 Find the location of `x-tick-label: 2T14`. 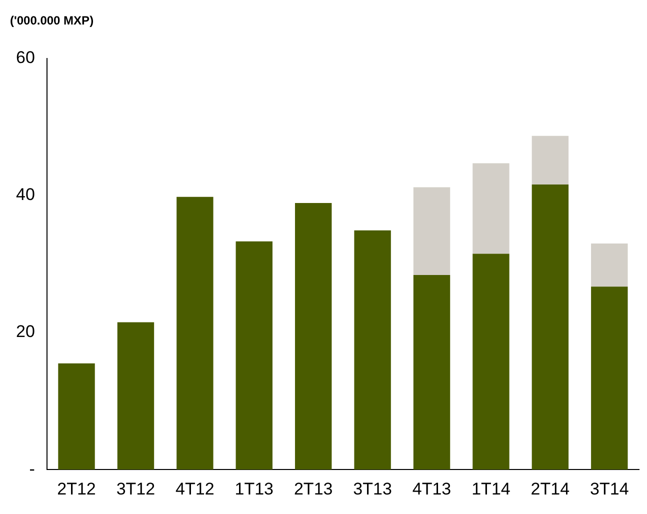

x-tick-label: 2T14 is located at coordinates (550, 488).